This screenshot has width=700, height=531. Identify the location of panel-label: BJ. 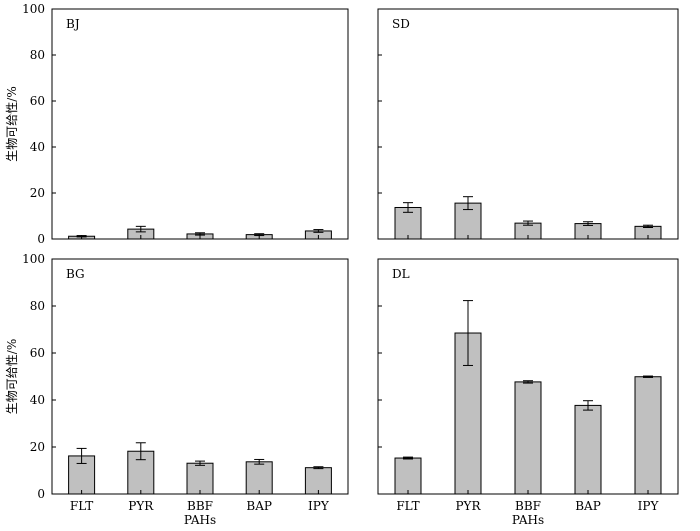
(73, 24).